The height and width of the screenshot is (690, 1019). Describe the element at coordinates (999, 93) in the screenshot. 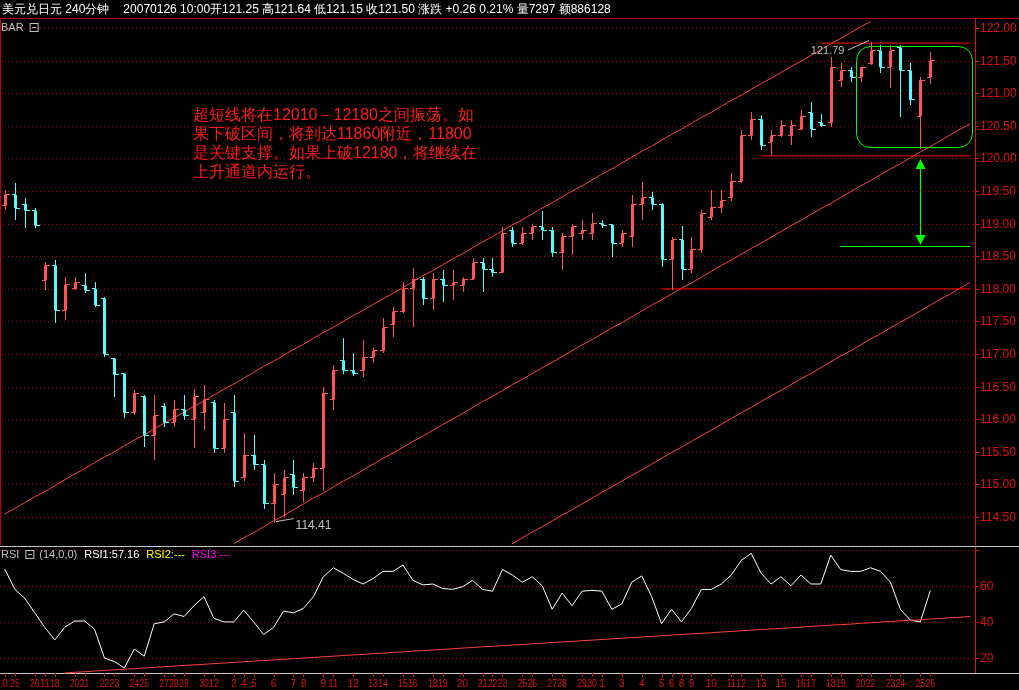

I see `y-tick-label: 121.00` at that location.